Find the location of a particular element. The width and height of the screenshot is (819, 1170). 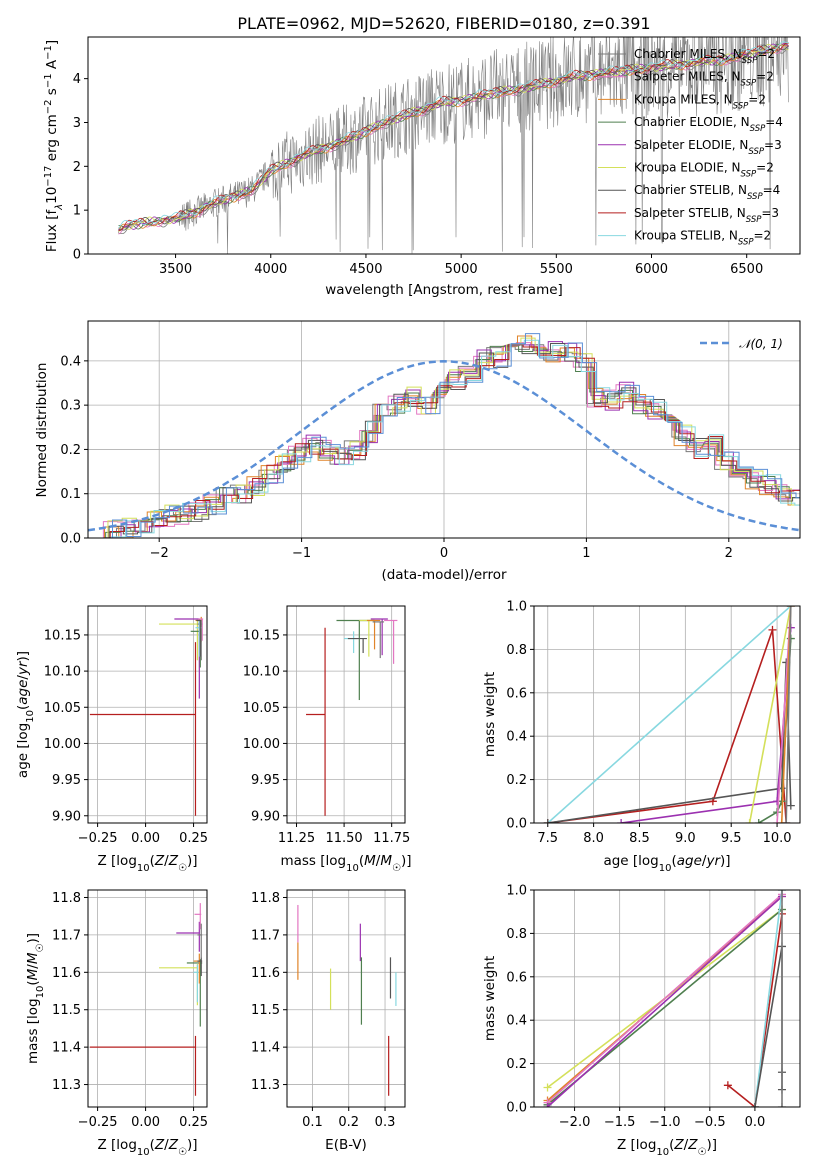

model-line-kroupa-stelib is located at coordinates (453, 135).